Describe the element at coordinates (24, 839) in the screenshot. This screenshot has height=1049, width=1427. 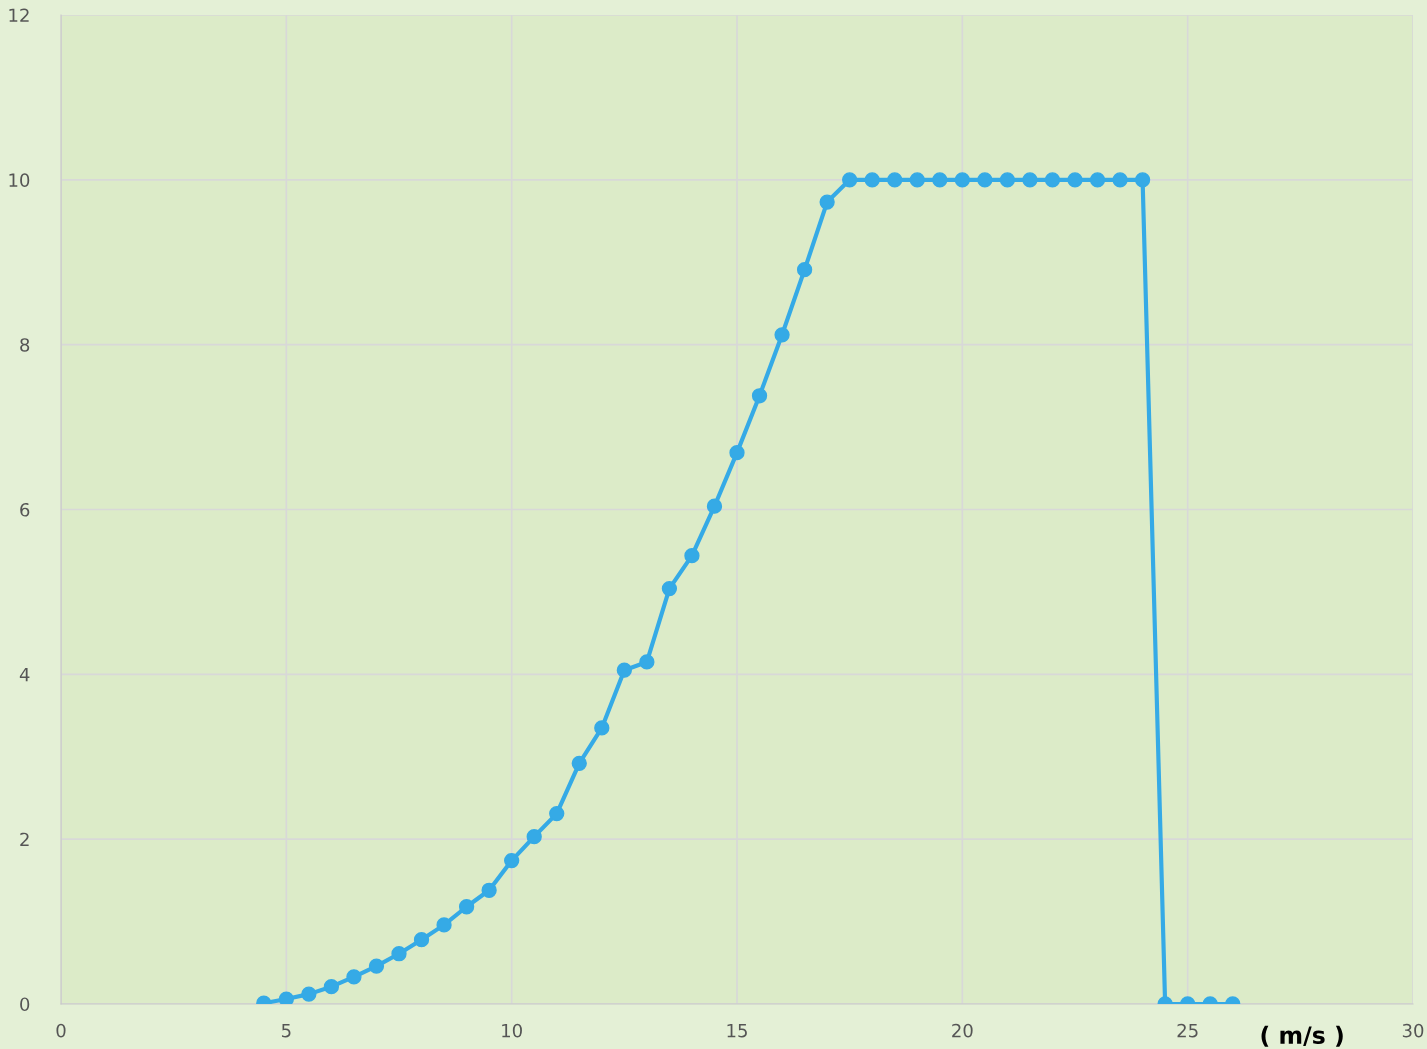
I see `y-tick-label: 2` at that location.